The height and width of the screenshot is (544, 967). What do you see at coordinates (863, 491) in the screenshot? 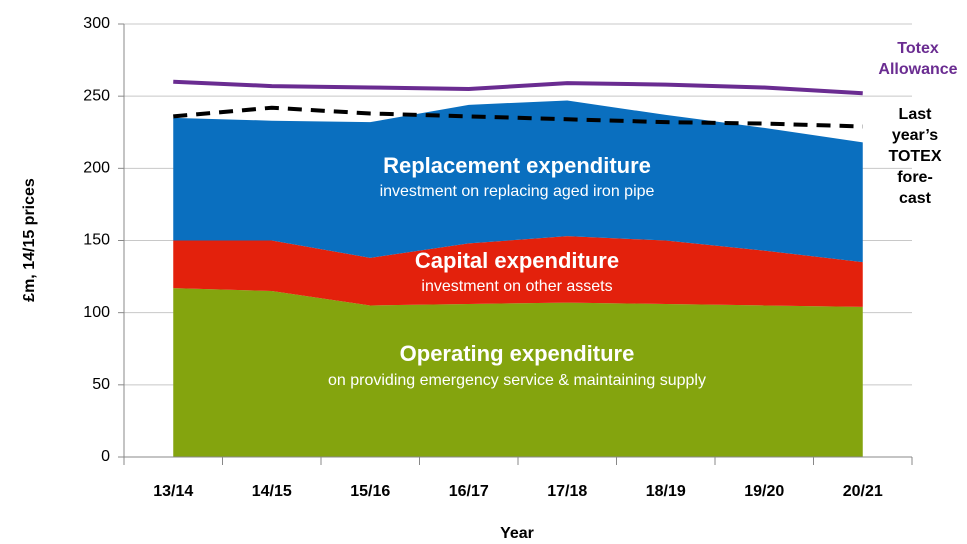
I see `x-tick-label: 20/21` at bounding box center [863, 491].